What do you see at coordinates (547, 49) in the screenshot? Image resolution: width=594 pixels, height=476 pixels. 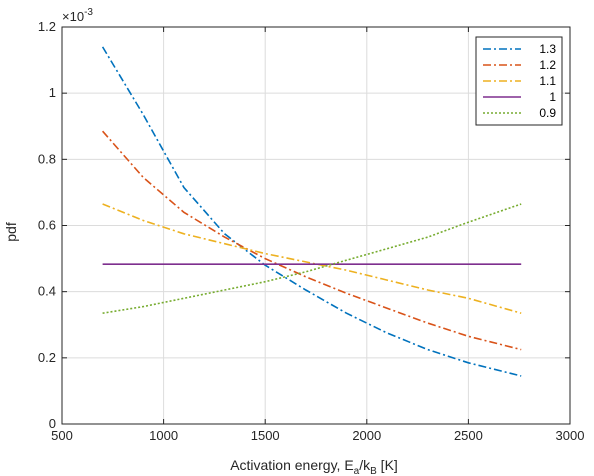 I see `legend-label-1.3: 1.3` at bounding box center [547, 49].